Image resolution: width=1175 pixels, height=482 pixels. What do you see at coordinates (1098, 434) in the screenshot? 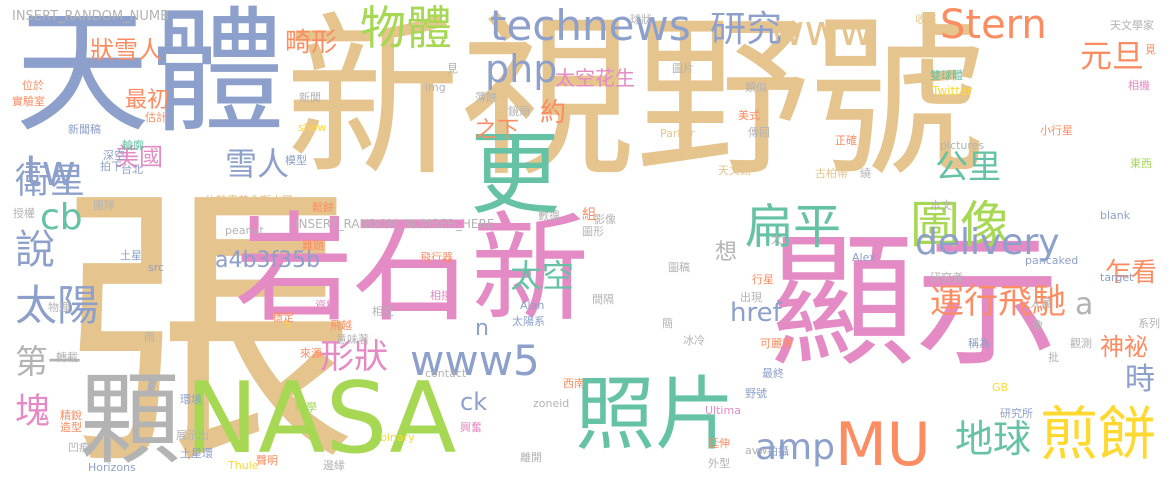
I see `word-10: 煎餅` at bounding box center [1098, 434].